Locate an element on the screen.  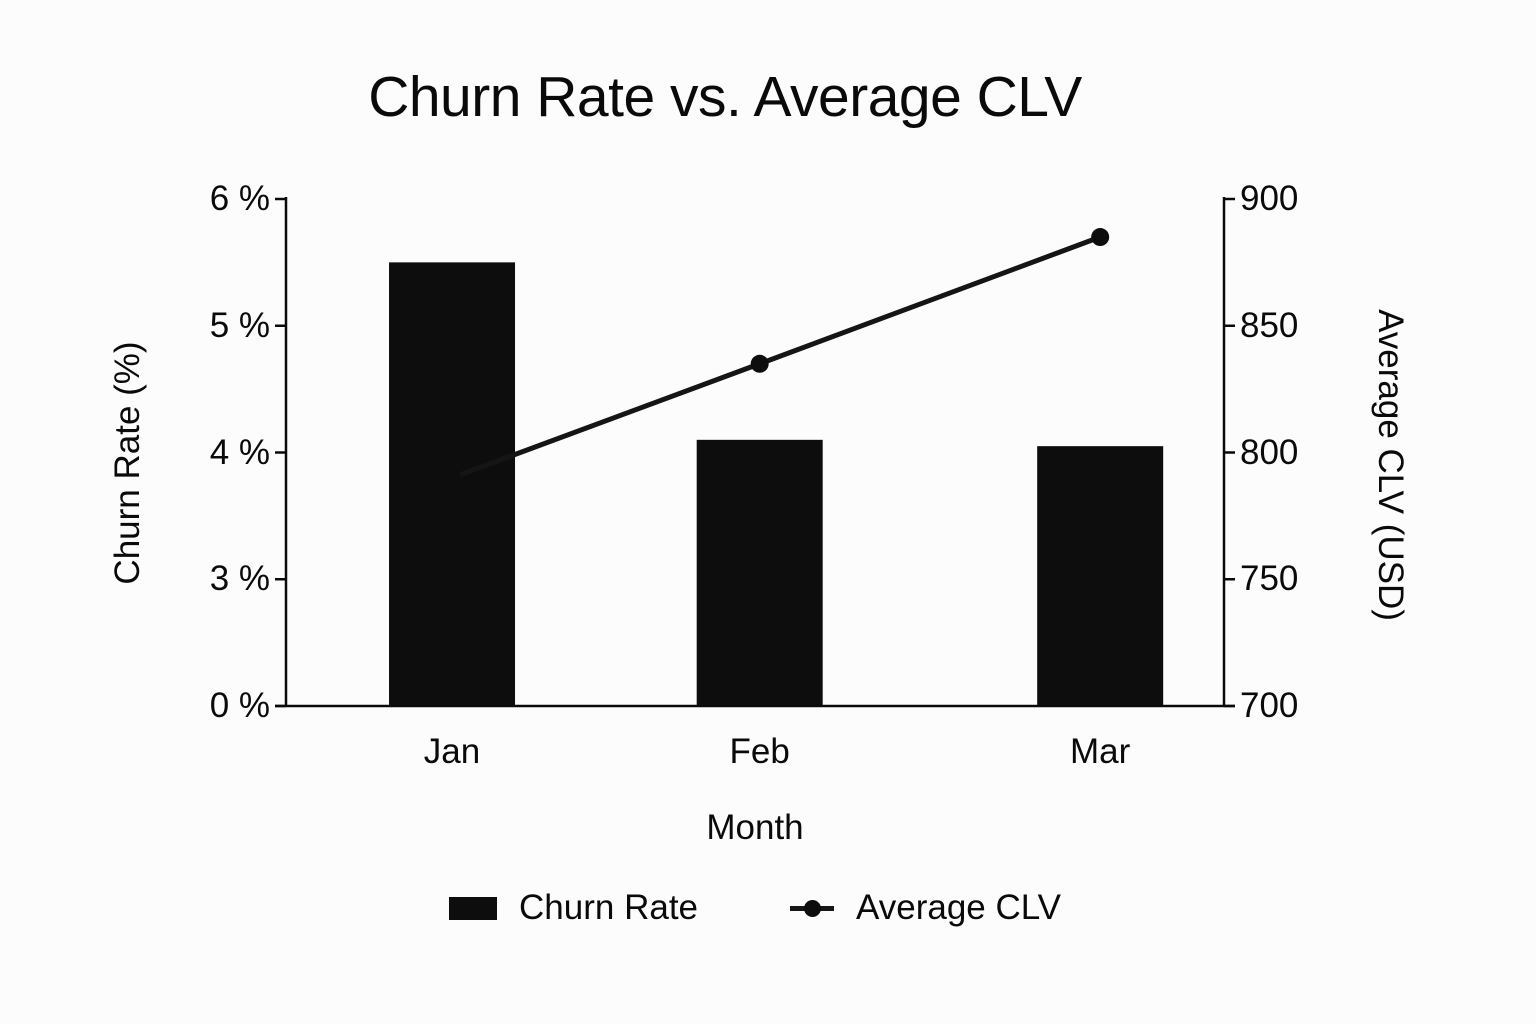
clv-point-feb is located at coordinates (759, 363).